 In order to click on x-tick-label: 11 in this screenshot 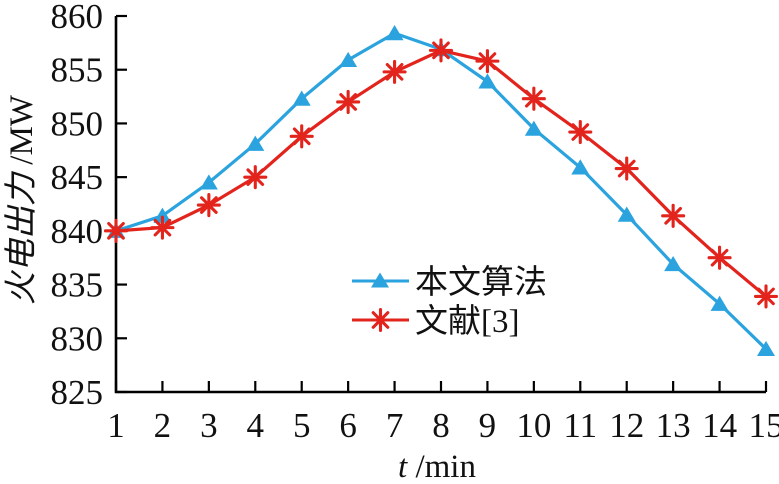, I will do `click(580, 425)`.